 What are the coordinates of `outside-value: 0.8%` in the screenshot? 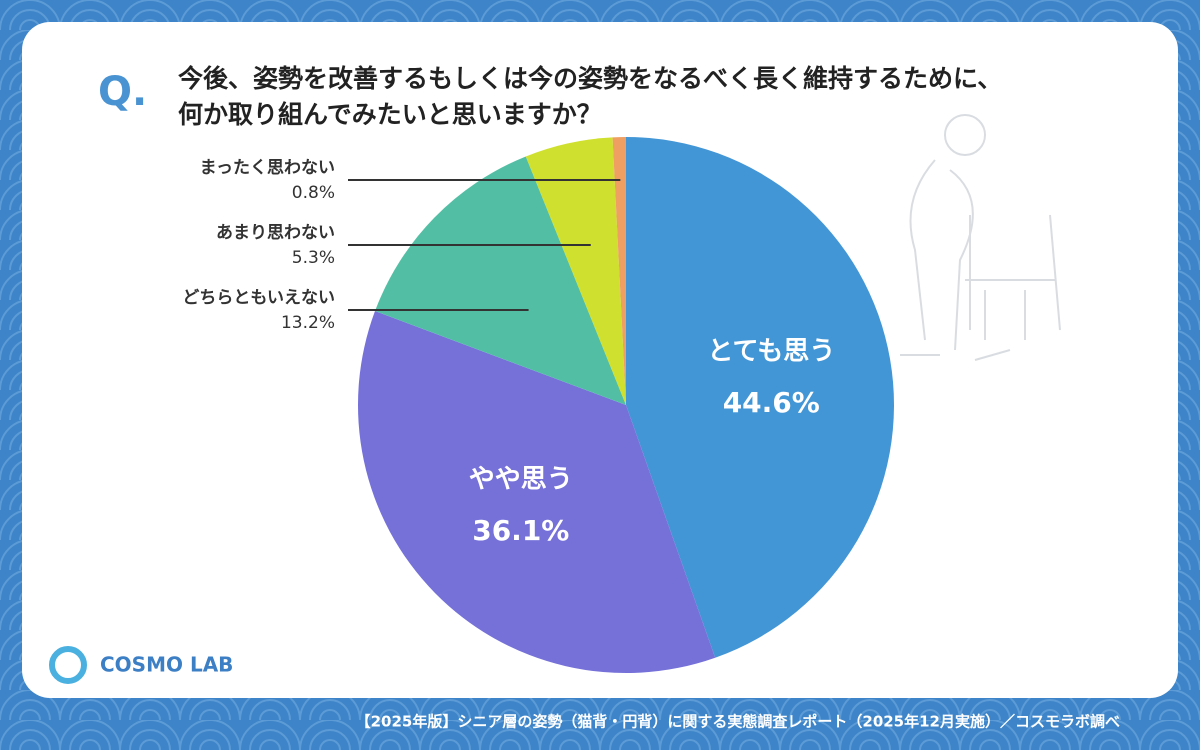 It's located at (313, 193).